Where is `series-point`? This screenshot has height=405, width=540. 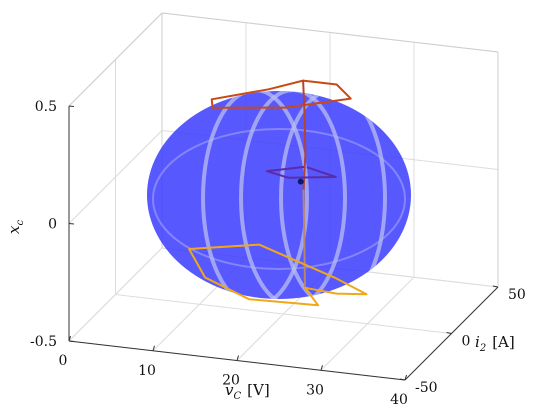
series-point is located at coordinates (300, 181).